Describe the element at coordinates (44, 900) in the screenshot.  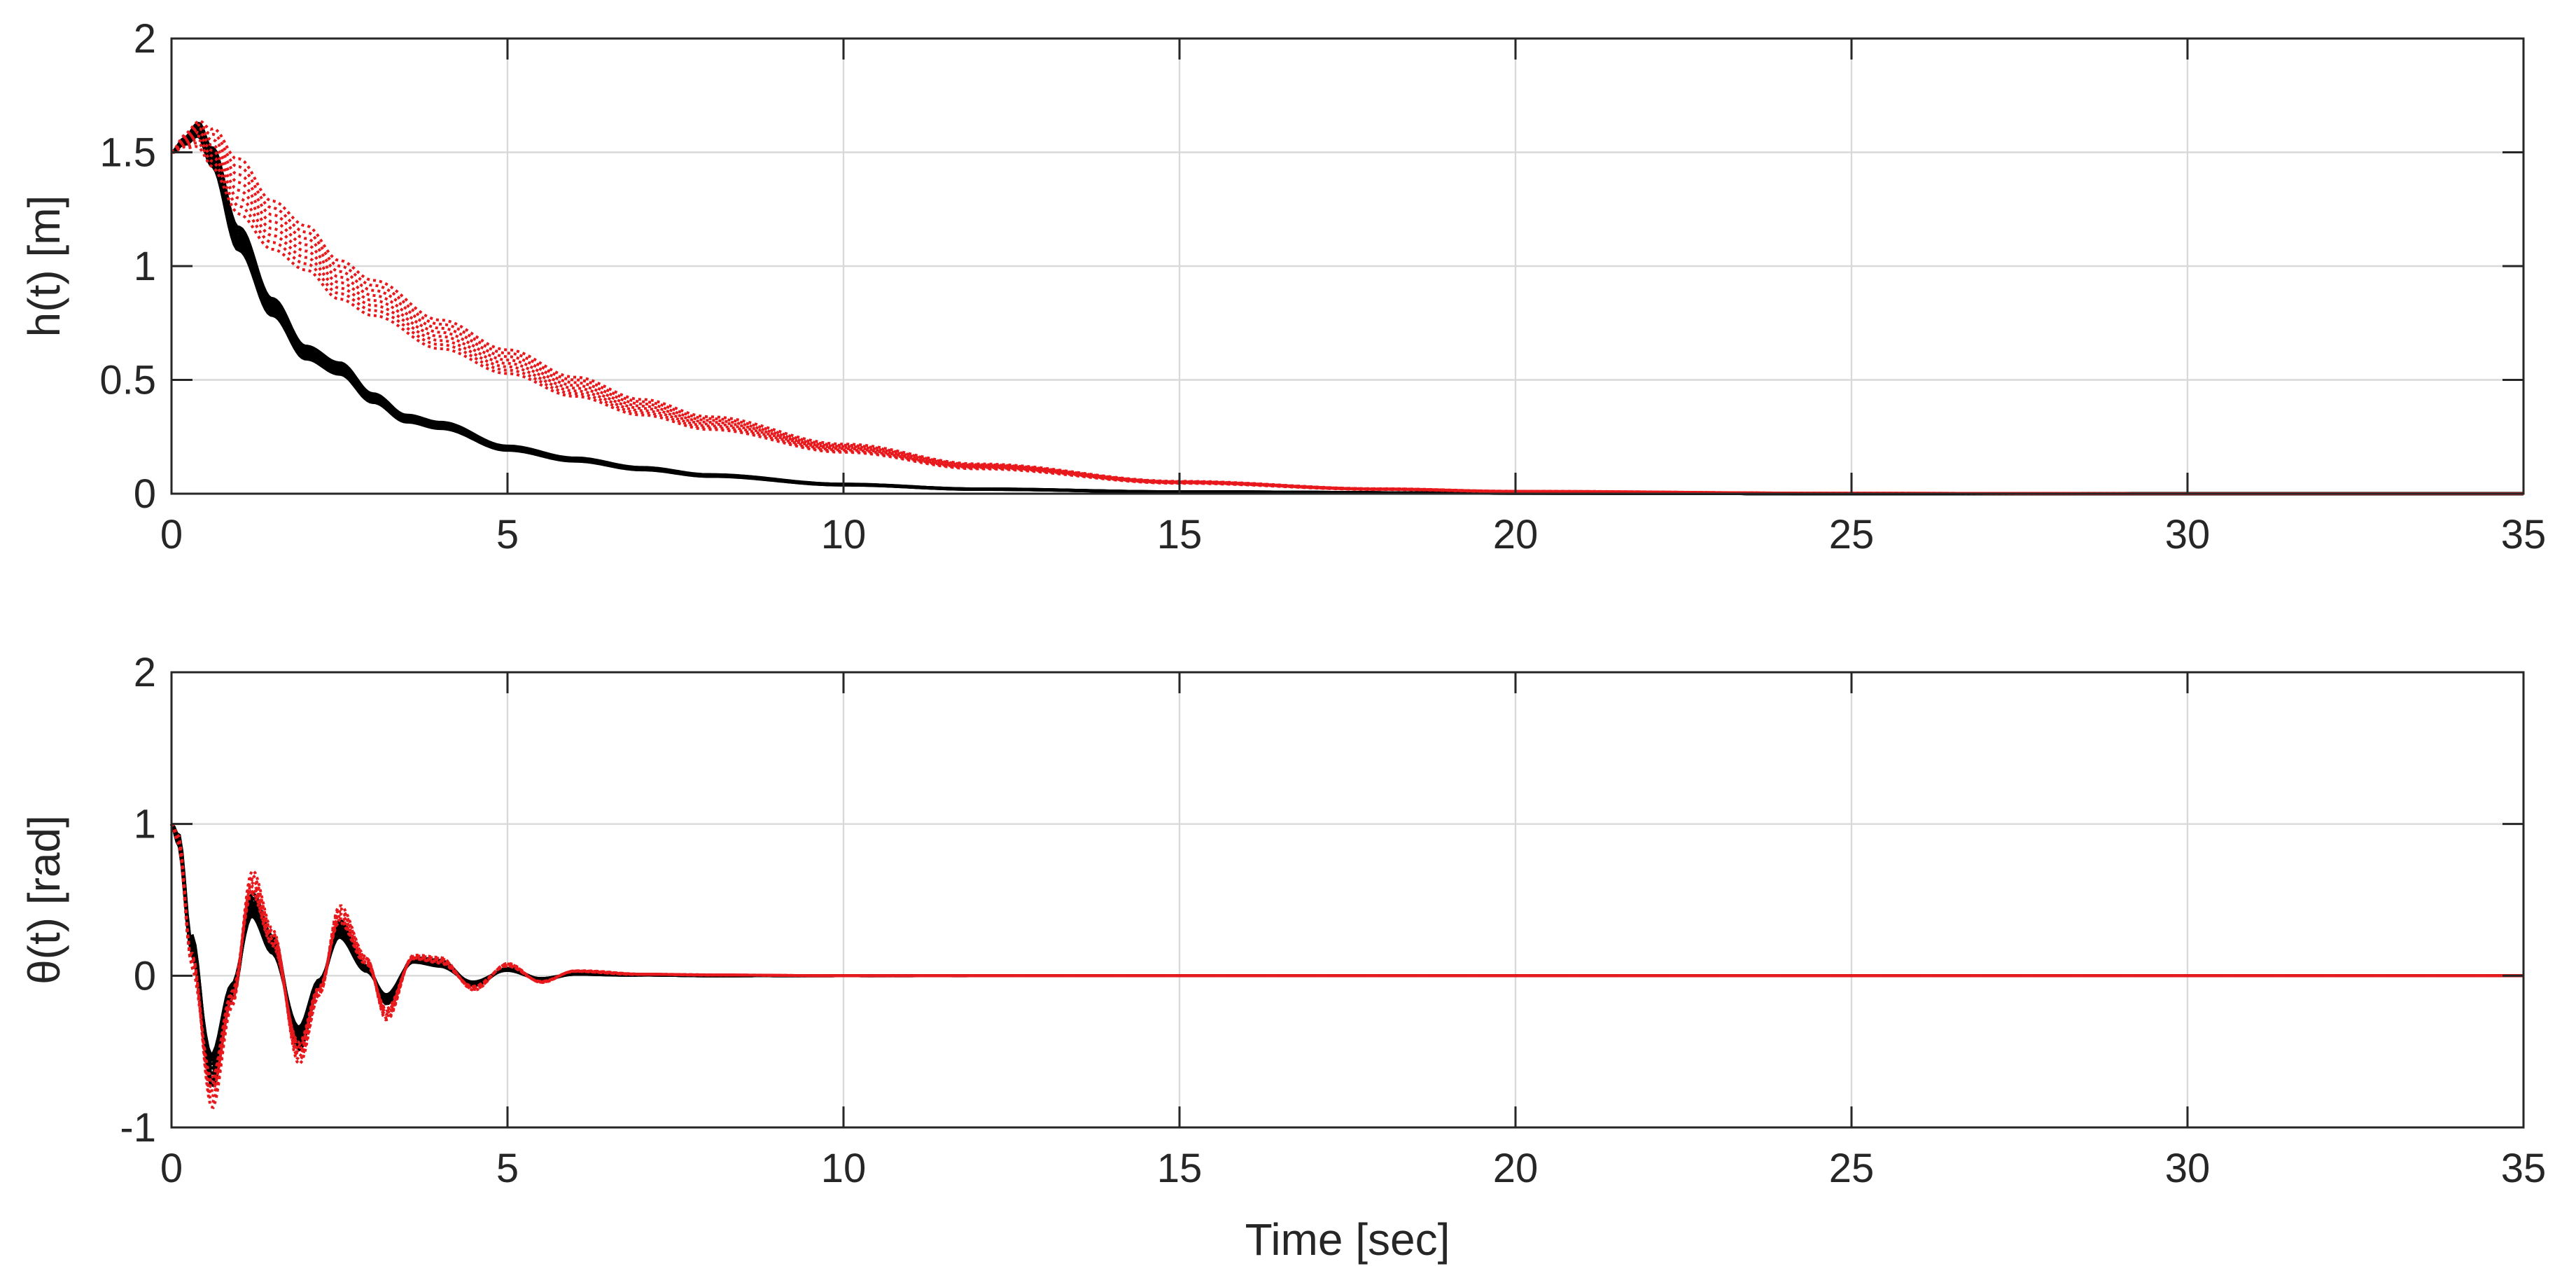
I see `y-axis-label: θ(t) [rad]` at that location.